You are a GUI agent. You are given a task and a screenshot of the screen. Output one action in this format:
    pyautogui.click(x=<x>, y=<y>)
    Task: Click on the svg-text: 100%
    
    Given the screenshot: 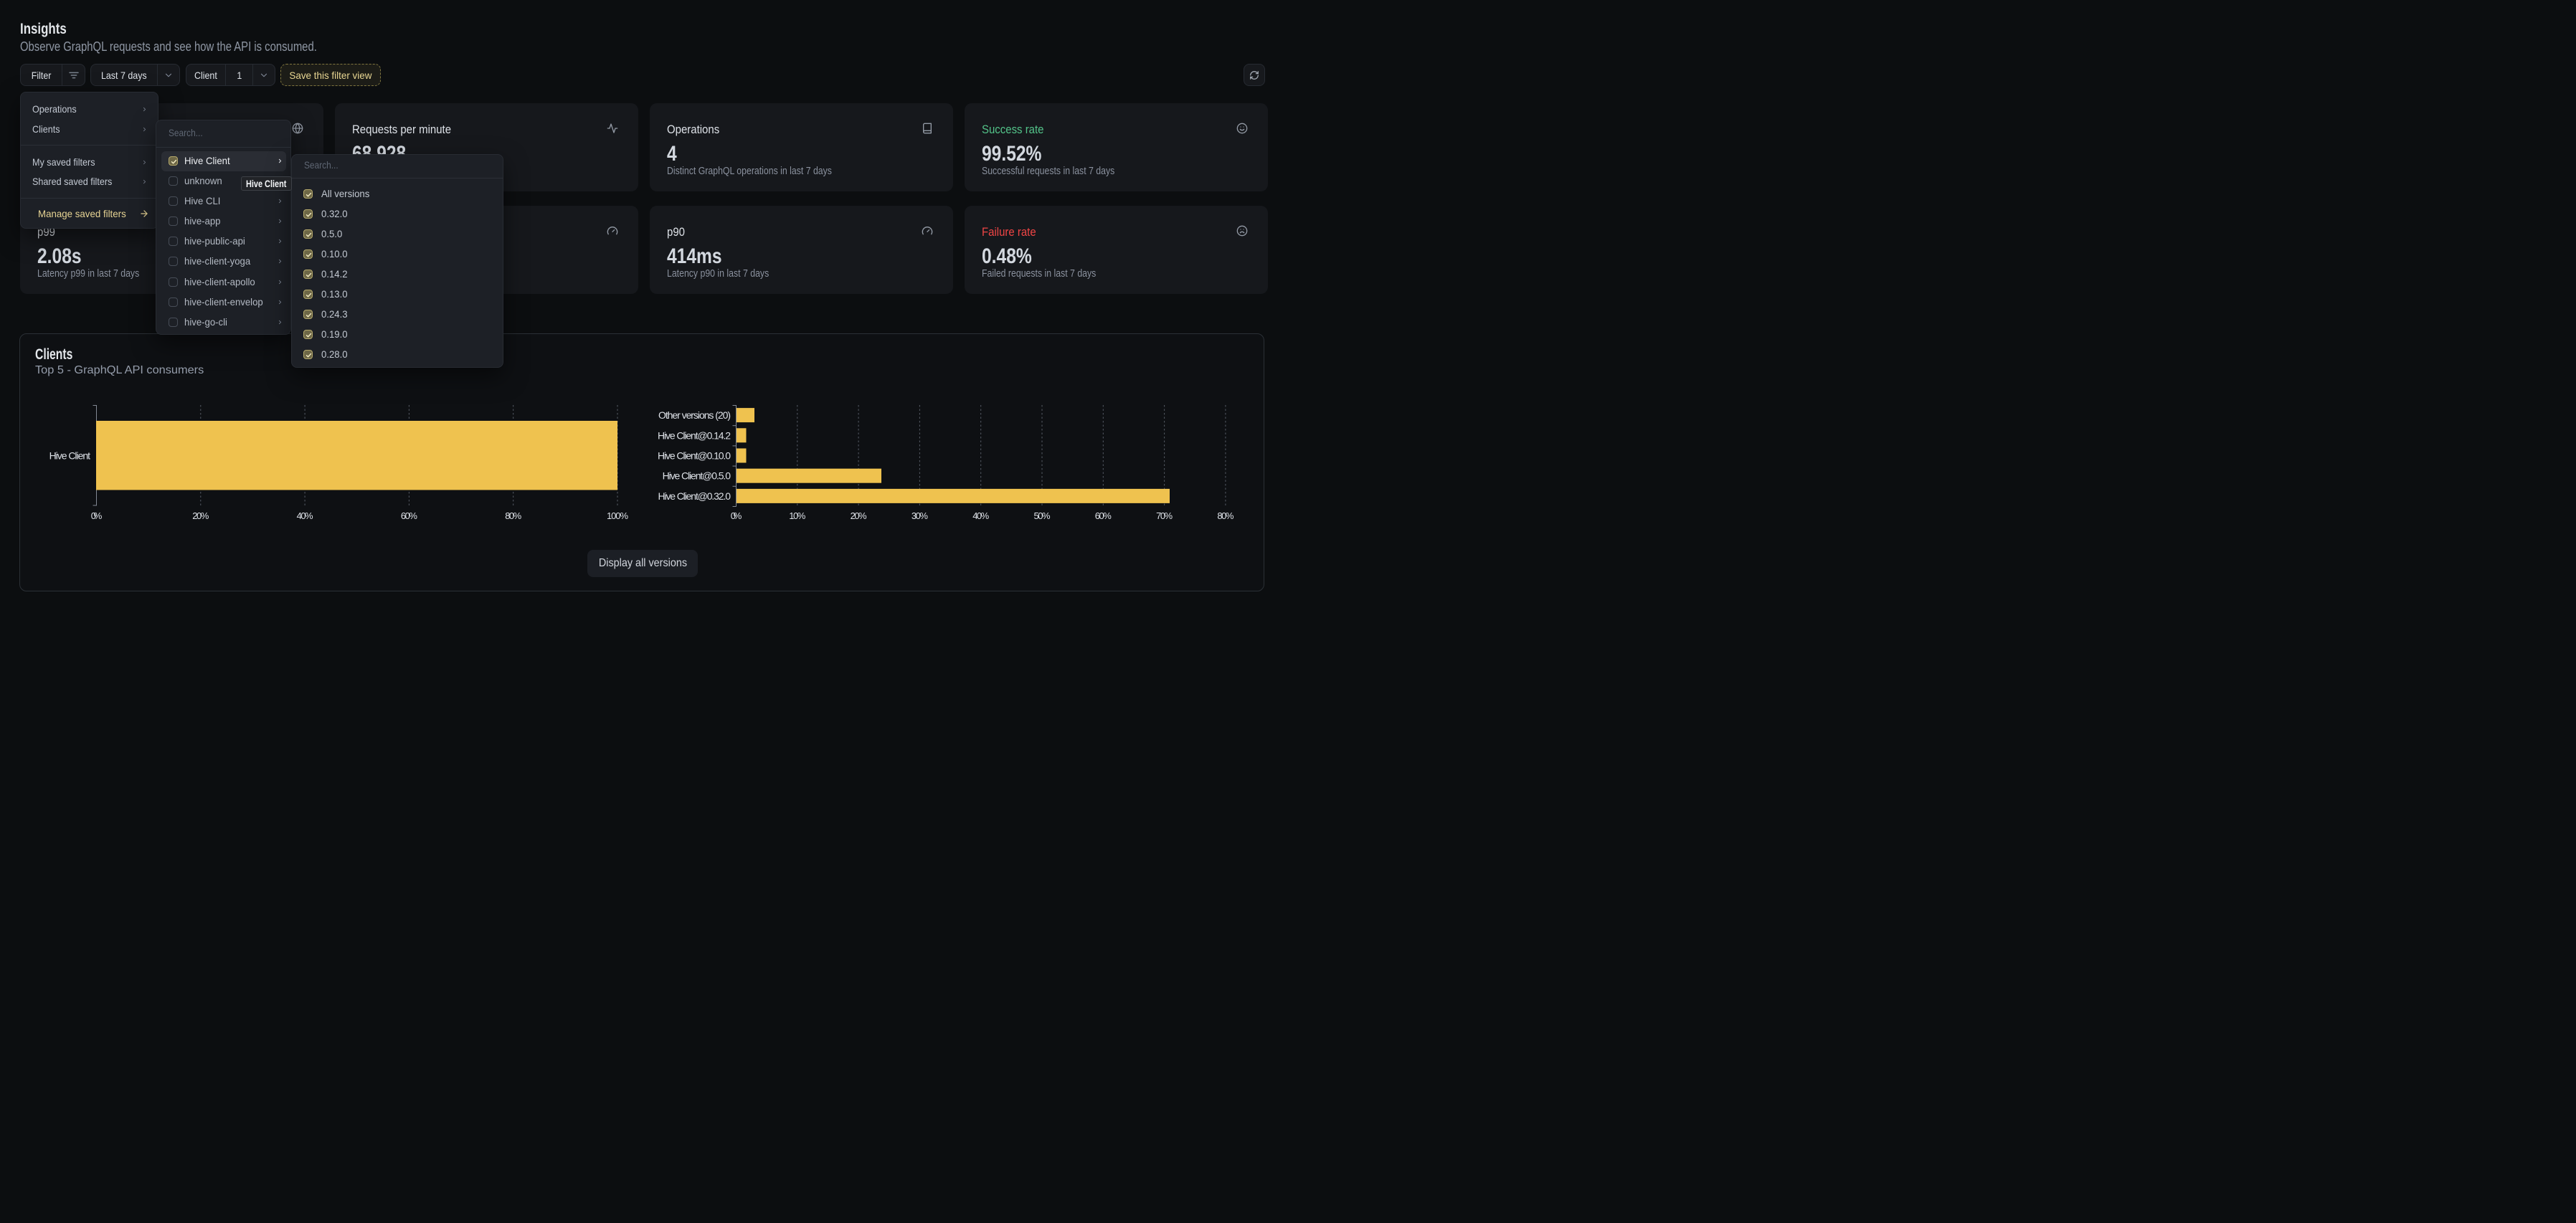 What is the action you would take?
    pyautogui.click(x=617, y=515)
    